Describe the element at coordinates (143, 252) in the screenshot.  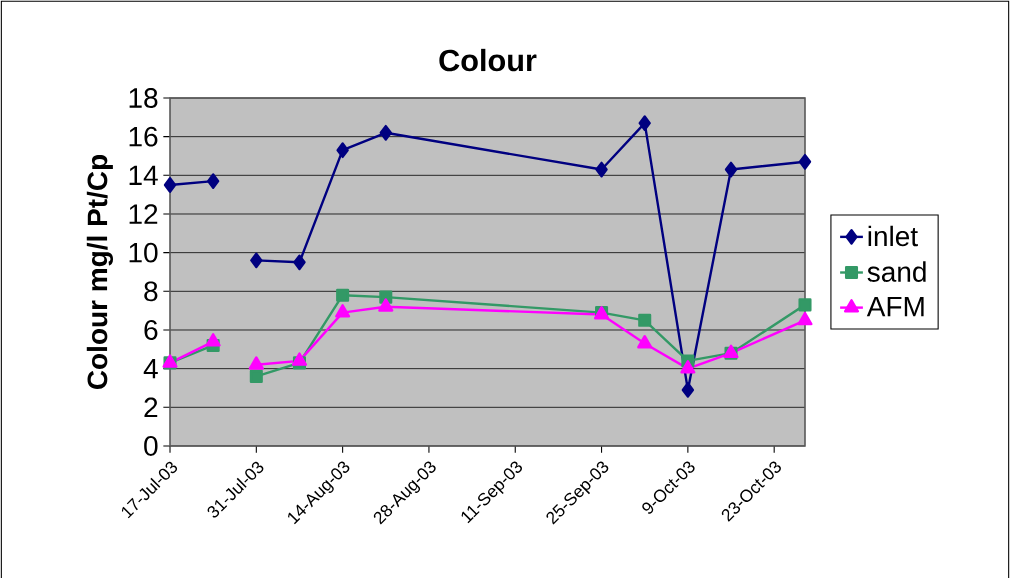
I see `y-tick-label: 10` at that location.